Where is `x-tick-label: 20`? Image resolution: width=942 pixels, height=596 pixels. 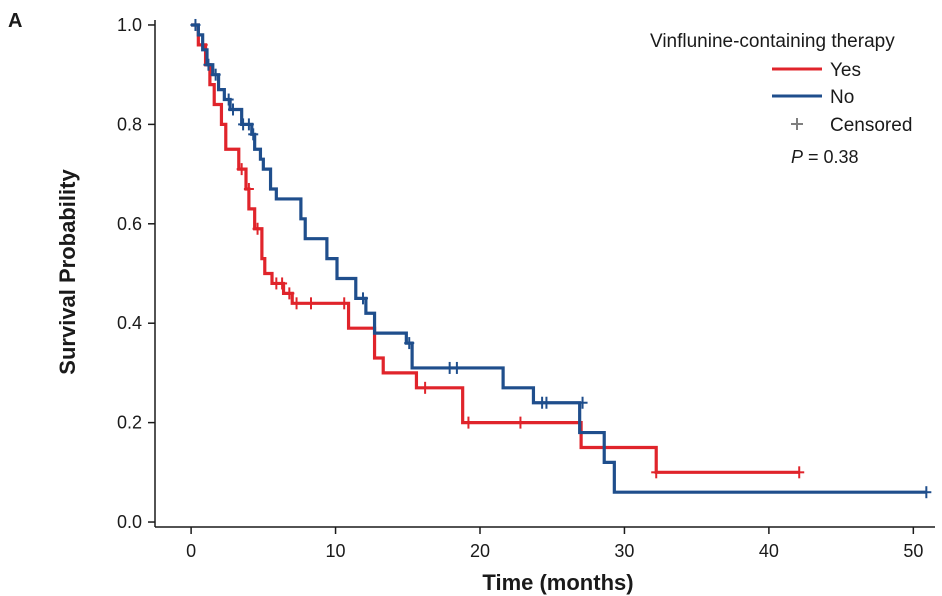 x-tick-label: 20 is located at coordinates (480, 551).